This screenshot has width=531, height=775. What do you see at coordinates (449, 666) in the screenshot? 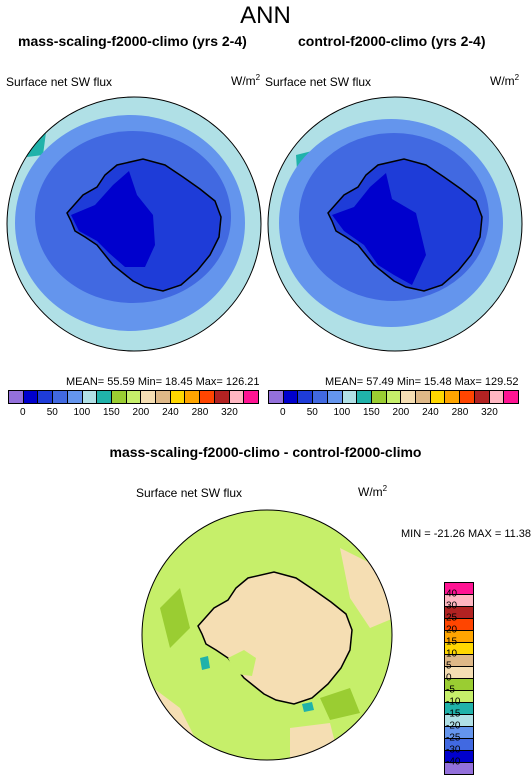
I see `colorbar-tick-label: 5` at bounding box center [449, 666].